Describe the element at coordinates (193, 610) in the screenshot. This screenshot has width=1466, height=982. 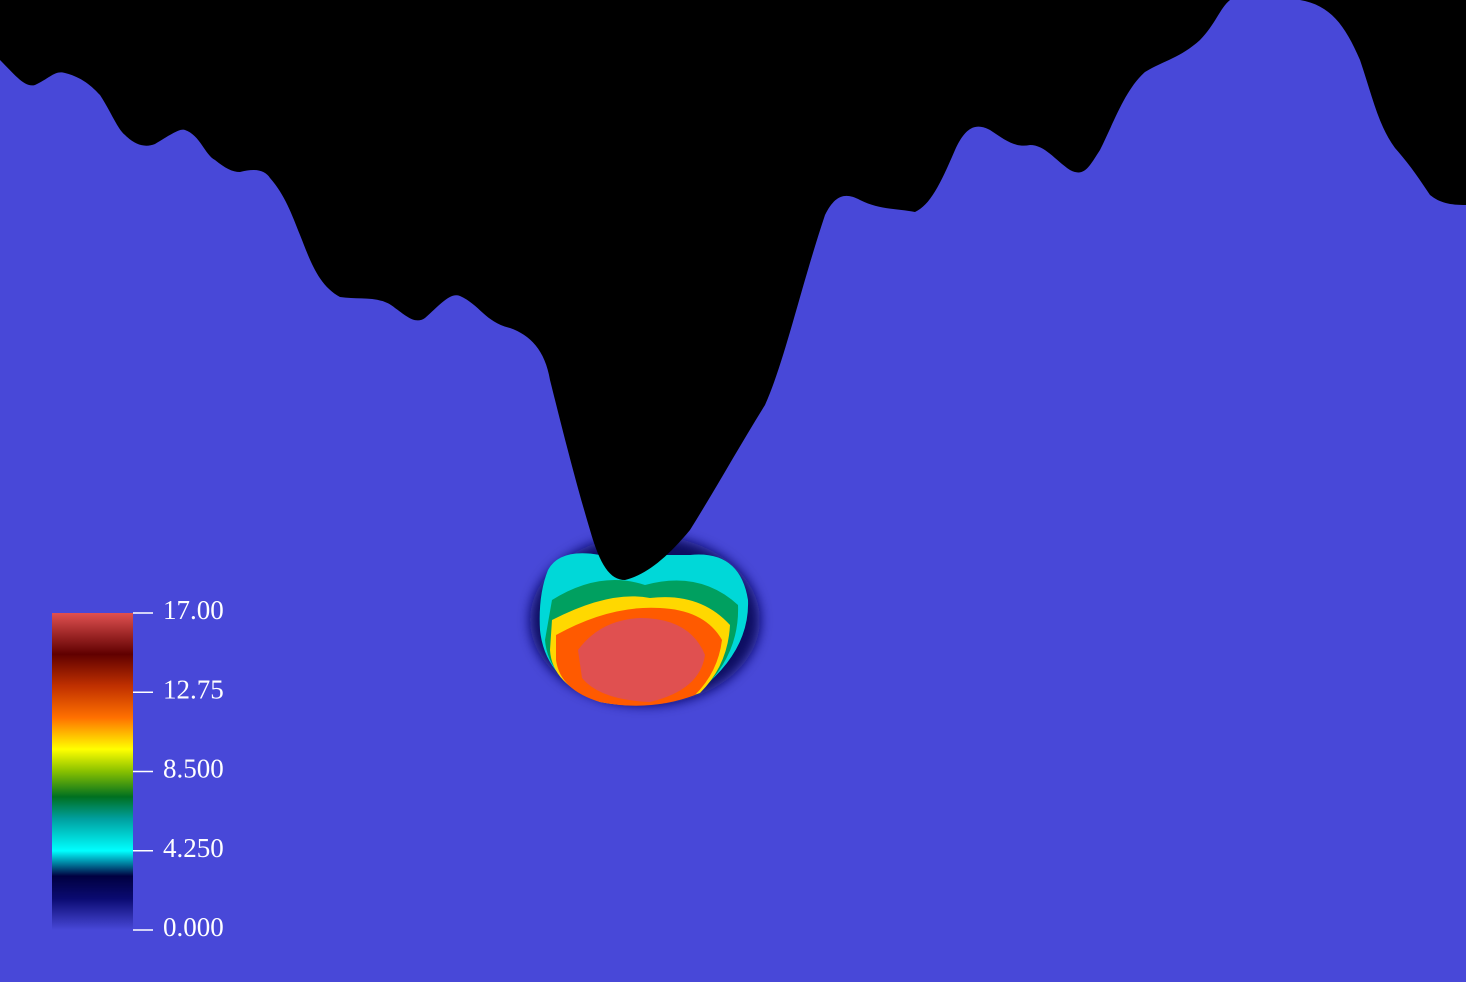
I see `colorbar-tick-label: 17.00` at that location.